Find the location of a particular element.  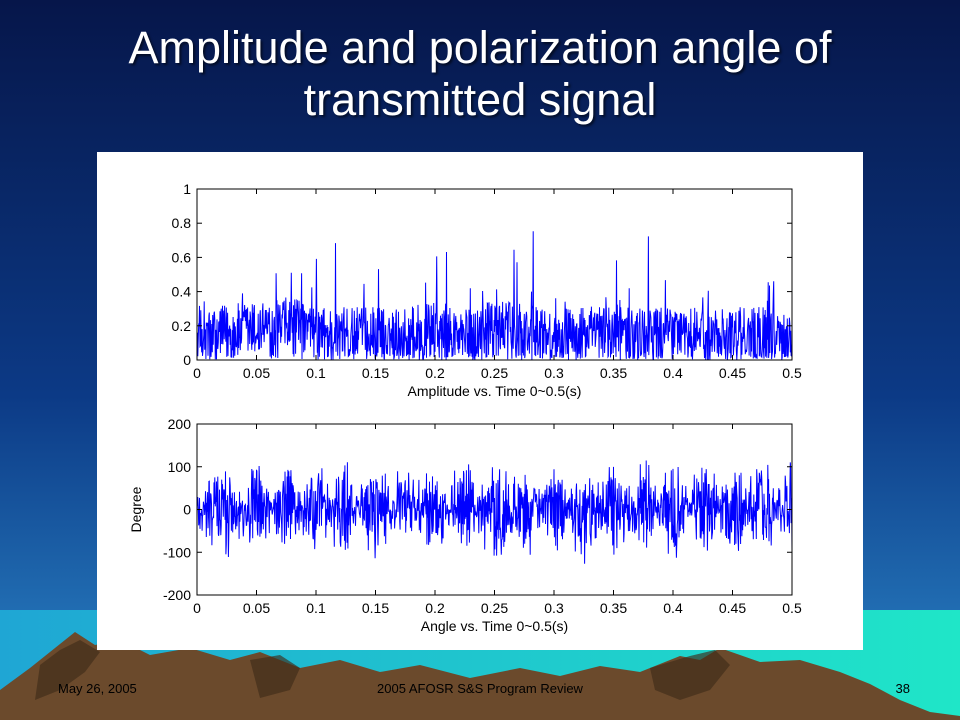

y-axis-label: Degree is located at coordinates (136, 509).